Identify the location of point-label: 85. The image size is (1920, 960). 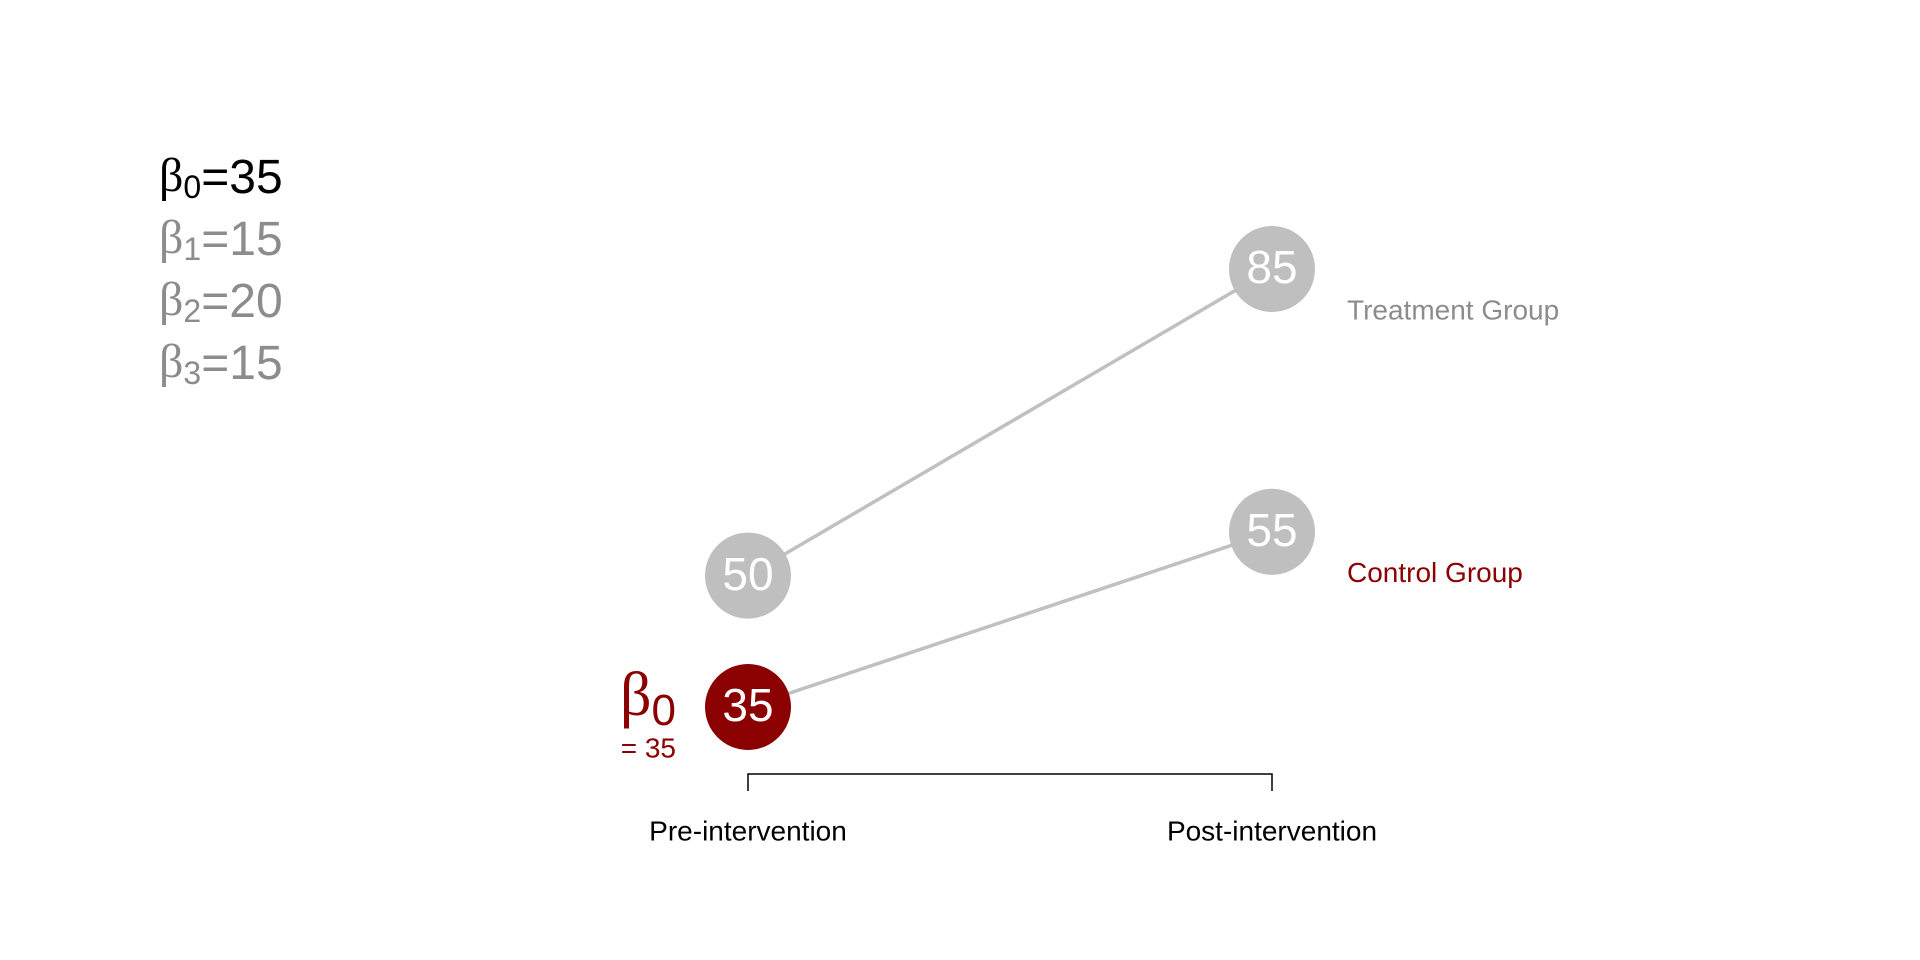
(1271, 267).